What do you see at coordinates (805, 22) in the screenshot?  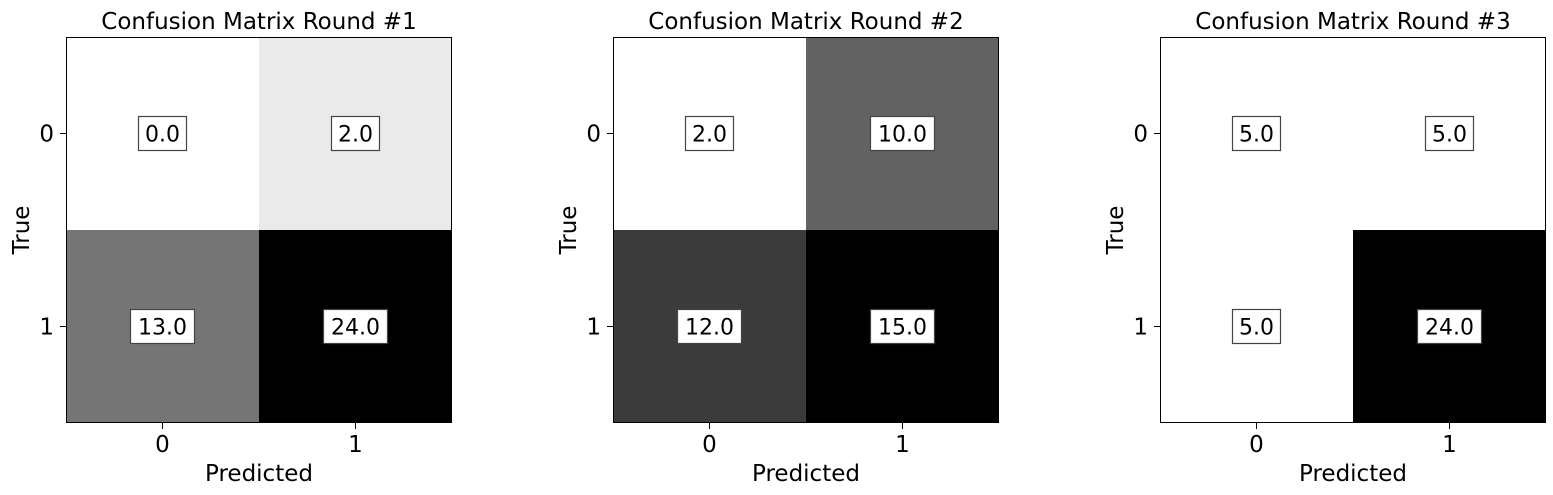 I see `chart-title: Confusion Matrix Round #2` at bounding box center [805, 22].